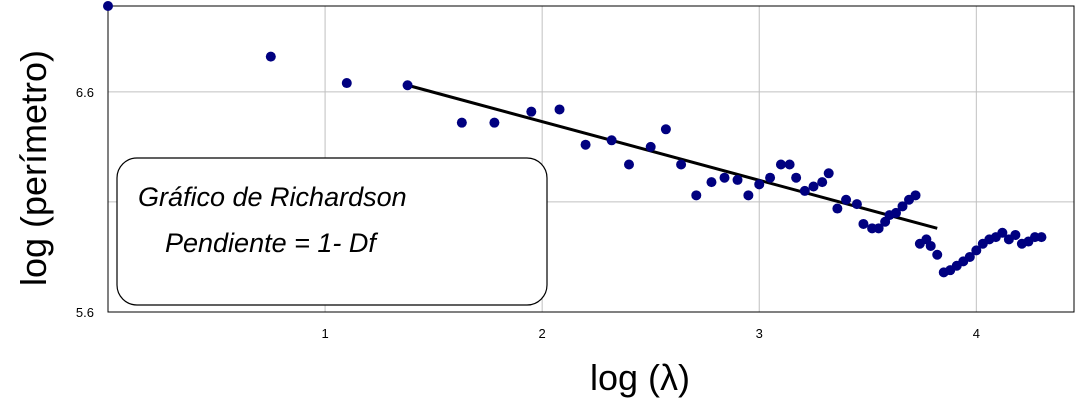 This screenshot has height=401, width=1079. What do you see at coordinates (85, 92) in the screenshot?
I see `y-tick-label: 6.6` at bounding box center [85, 92].